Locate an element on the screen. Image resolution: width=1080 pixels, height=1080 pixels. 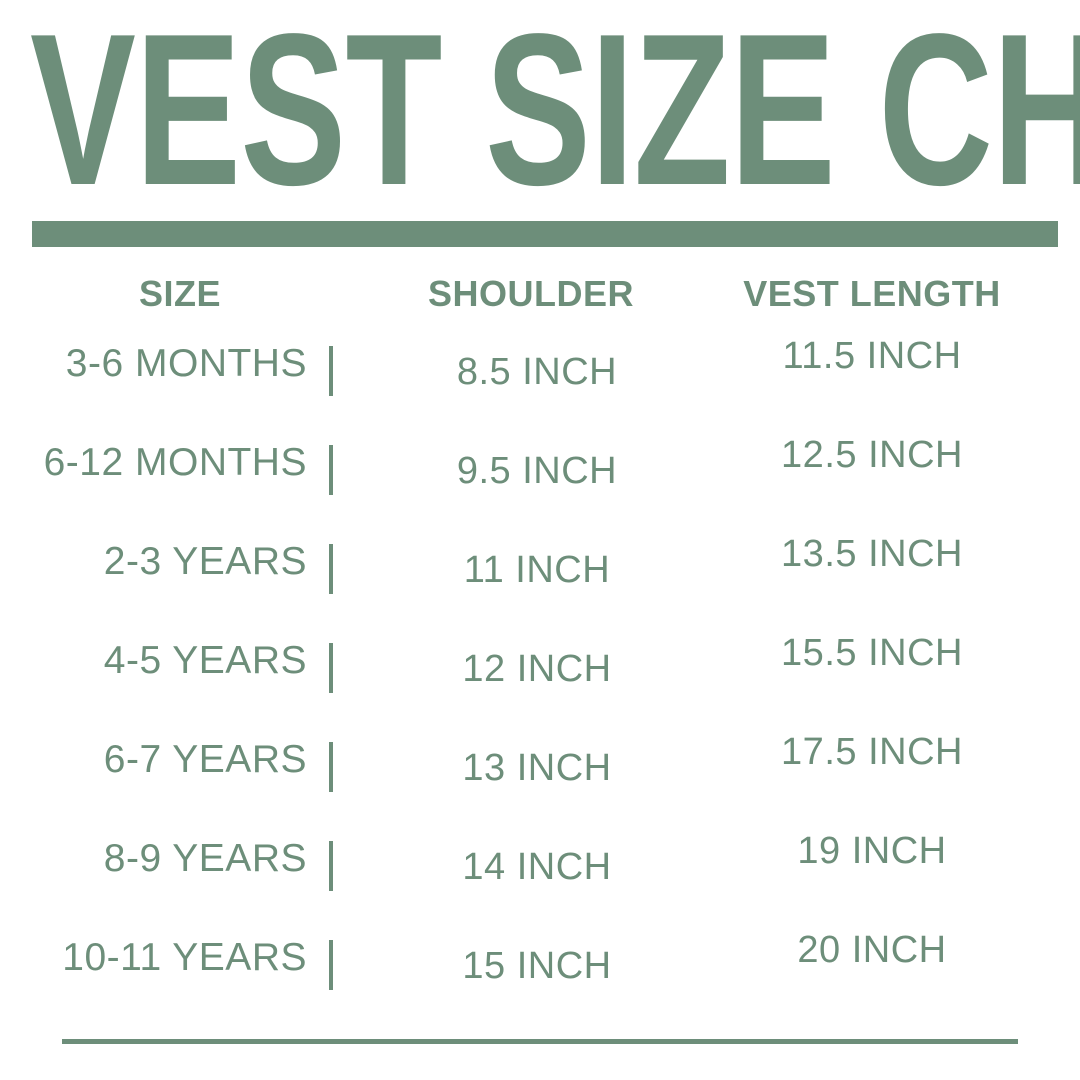
table-header-row: SIZE SHOULDER VEST LENGTH is located at coordinates (540, 296).